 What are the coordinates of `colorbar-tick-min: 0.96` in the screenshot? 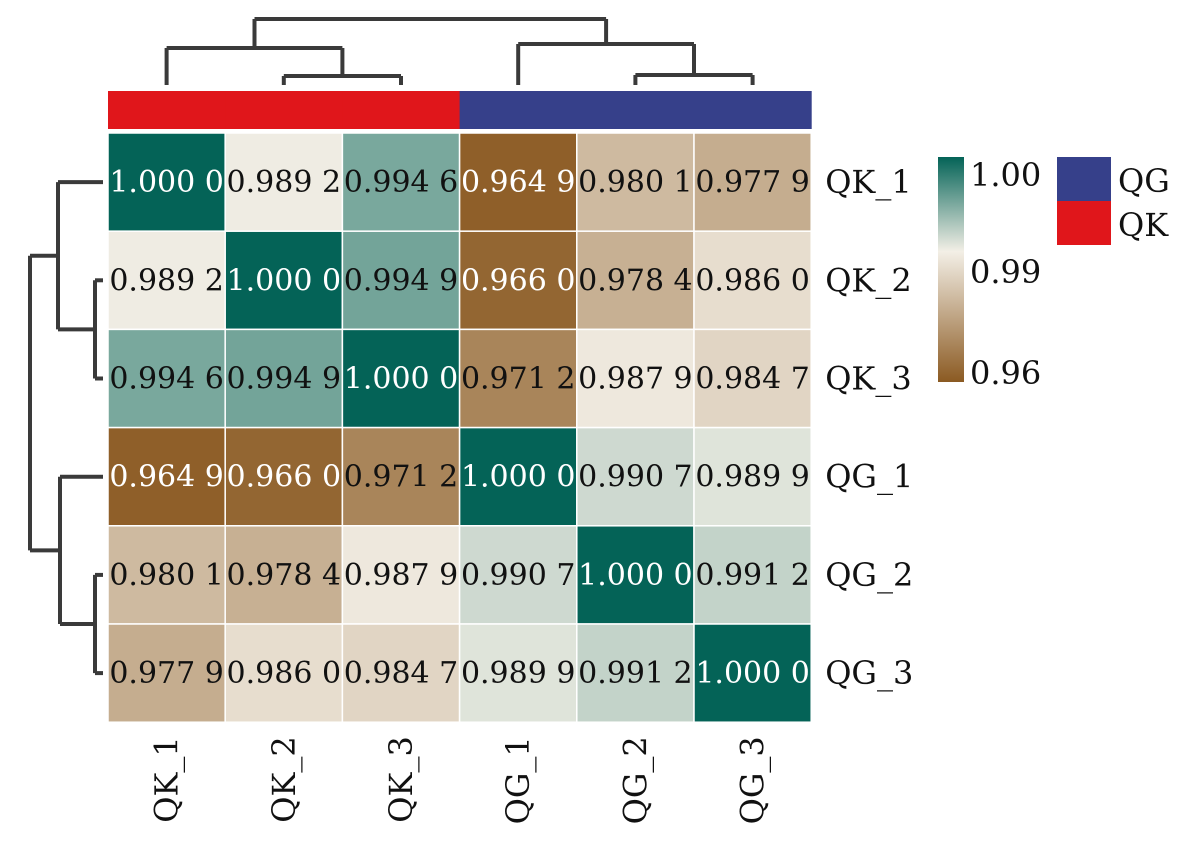 It's located at (1005, 373).